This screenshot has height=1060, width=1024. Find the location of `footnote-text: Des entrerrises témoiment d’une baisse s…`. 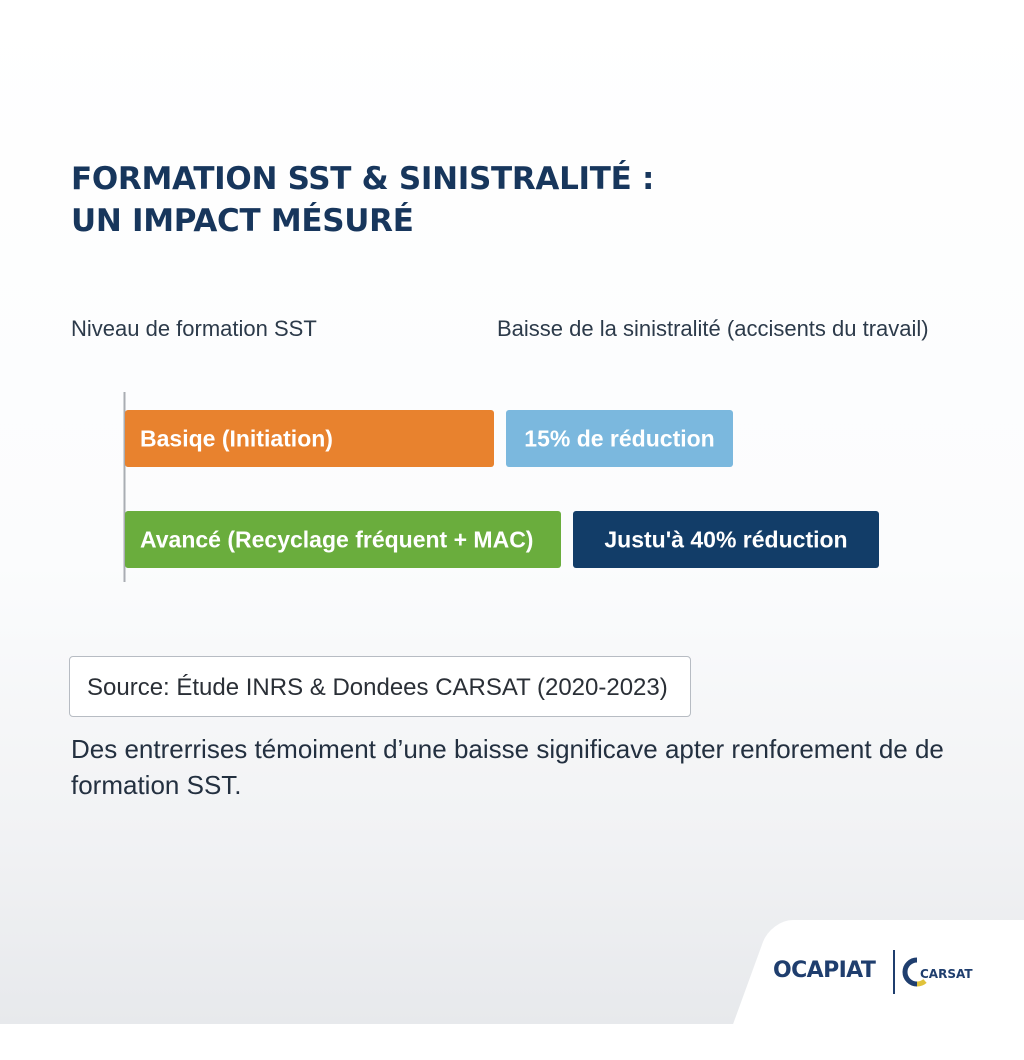

footnote-text: Des entrerrises témoiment d’une baisse s… is located at coordinates (507, 767).